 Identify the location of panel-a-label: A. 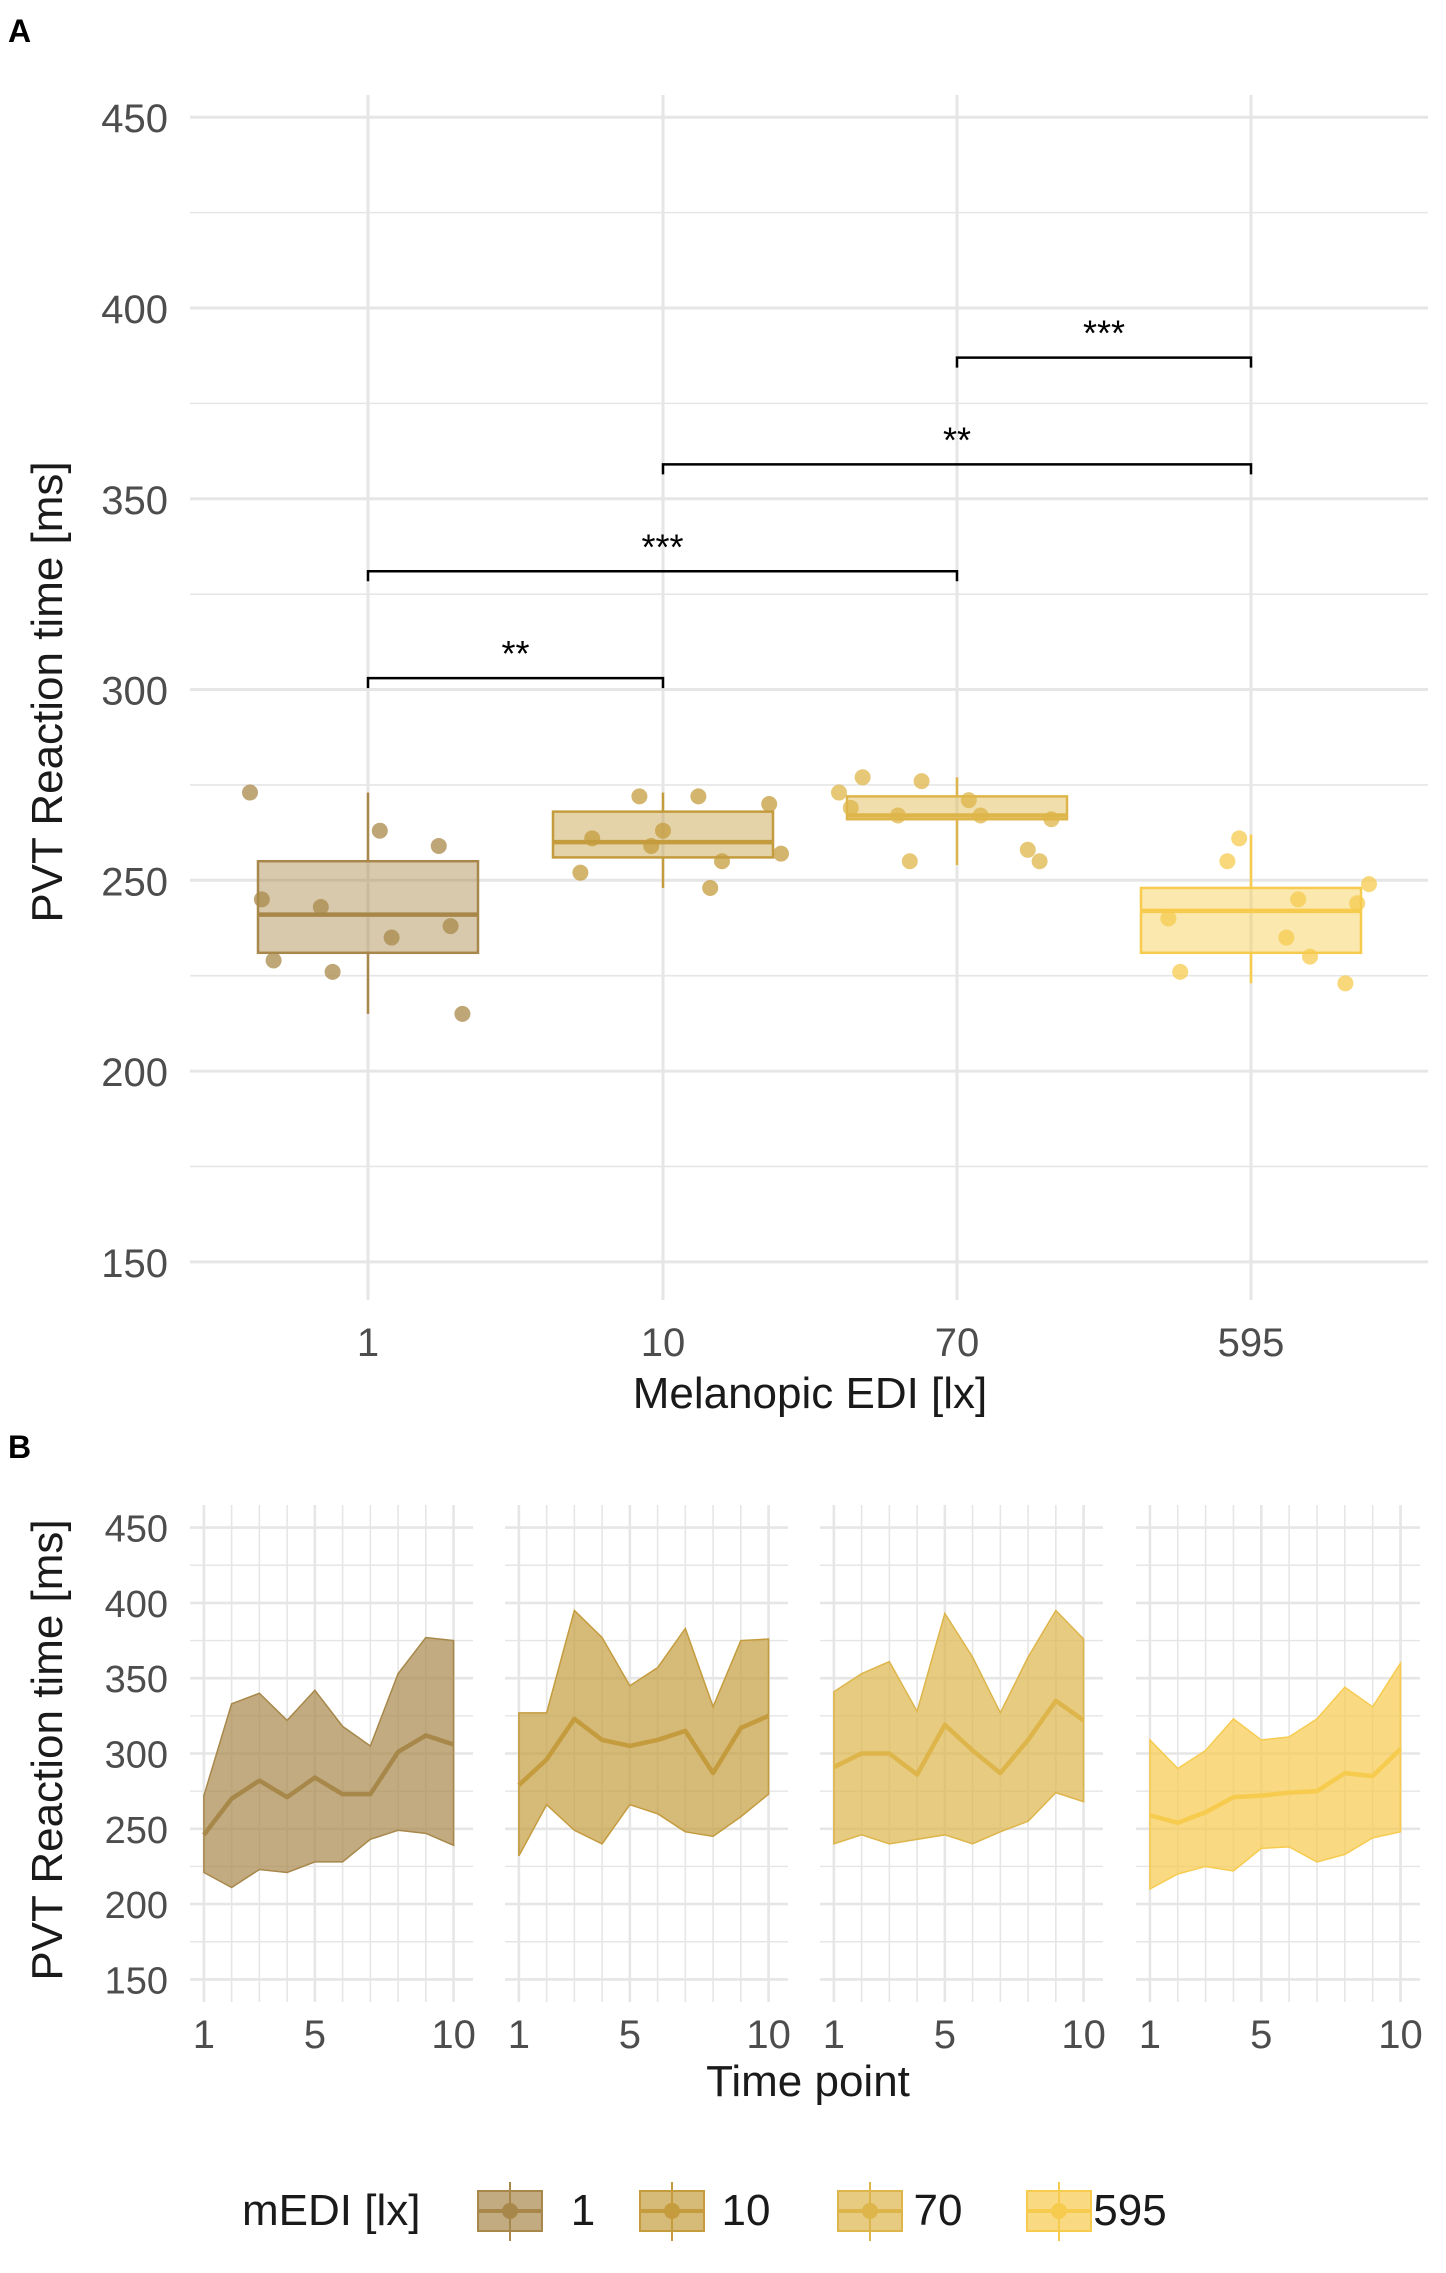
(19, 31).